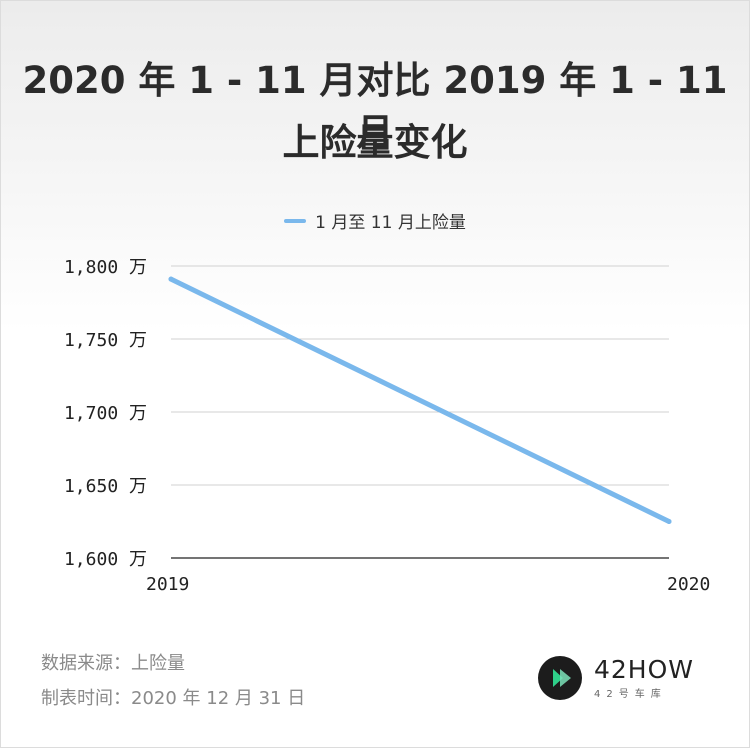  What do you see at coordinates (630, 694) in the screenshot?
I see `logo-subtitle: 42号车库` at bounding box center [630, 694].